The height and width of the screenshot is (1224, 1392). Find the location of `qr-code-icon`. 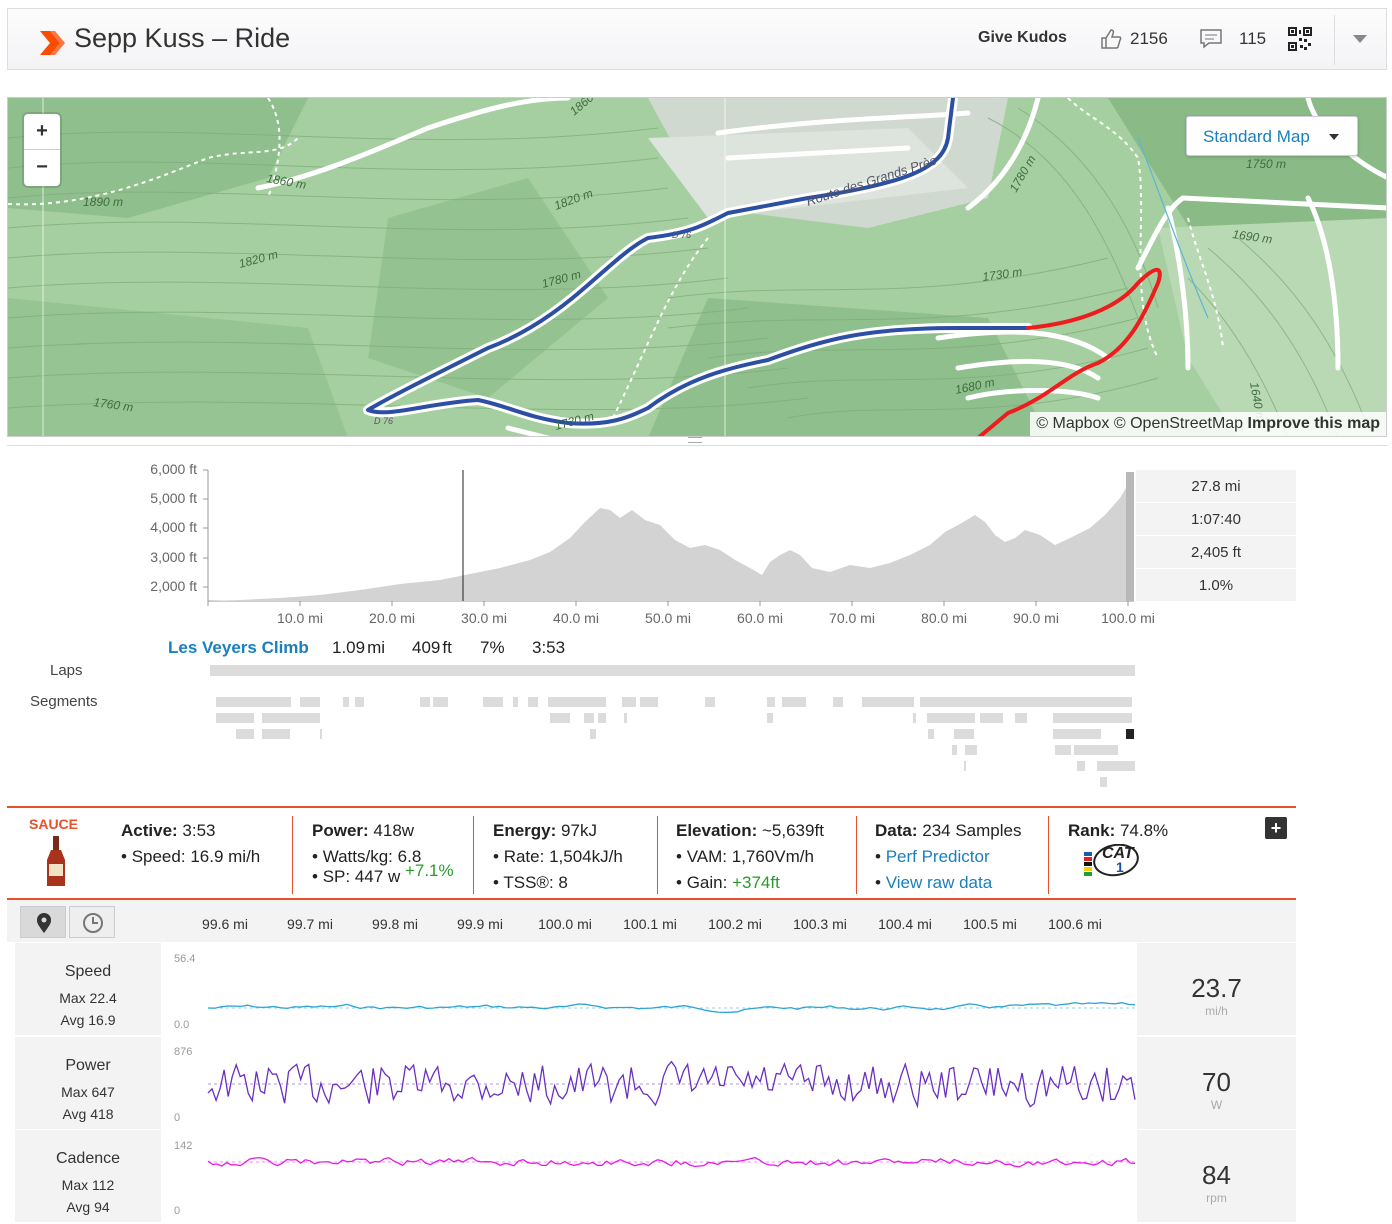

qr-code-icon is located at coordinates (1300, 39).